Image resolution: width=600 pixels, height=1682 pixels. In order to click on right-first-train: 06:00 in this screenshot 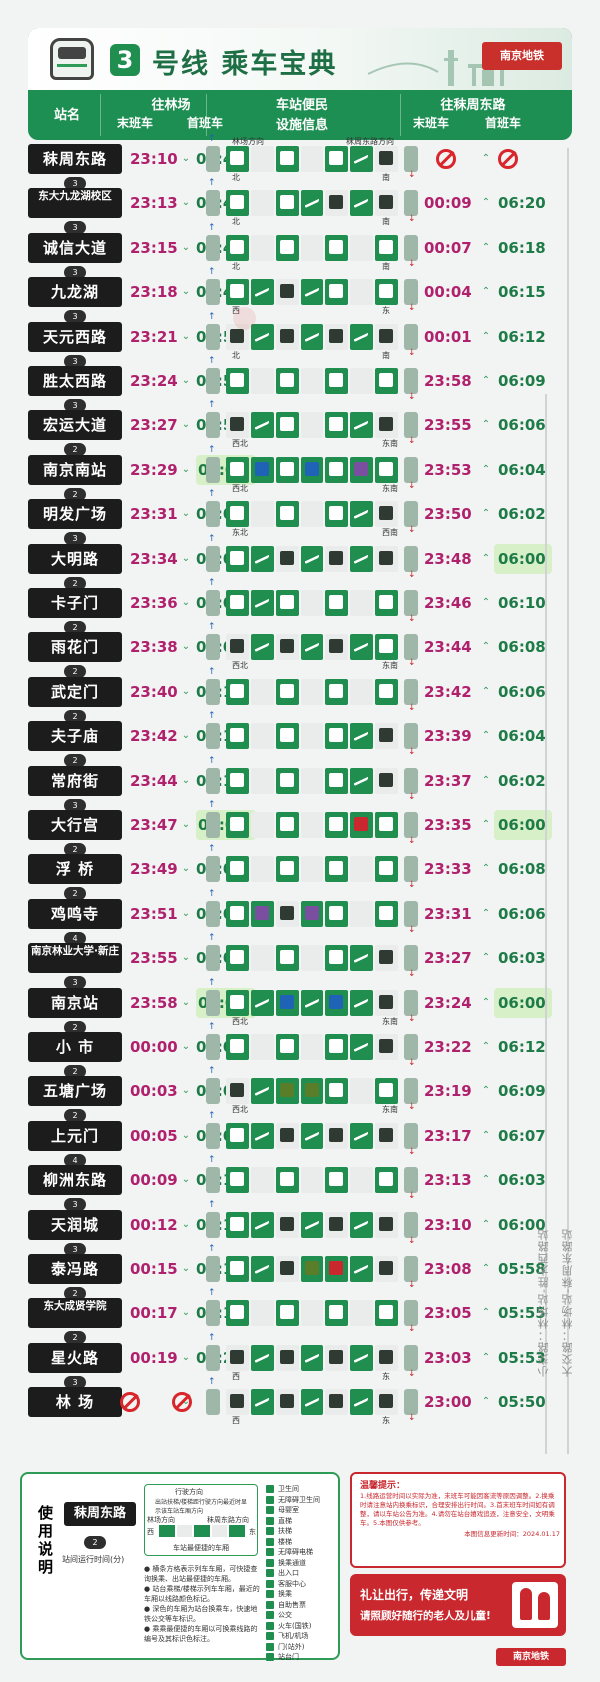, I will do `click(523, 825)`.